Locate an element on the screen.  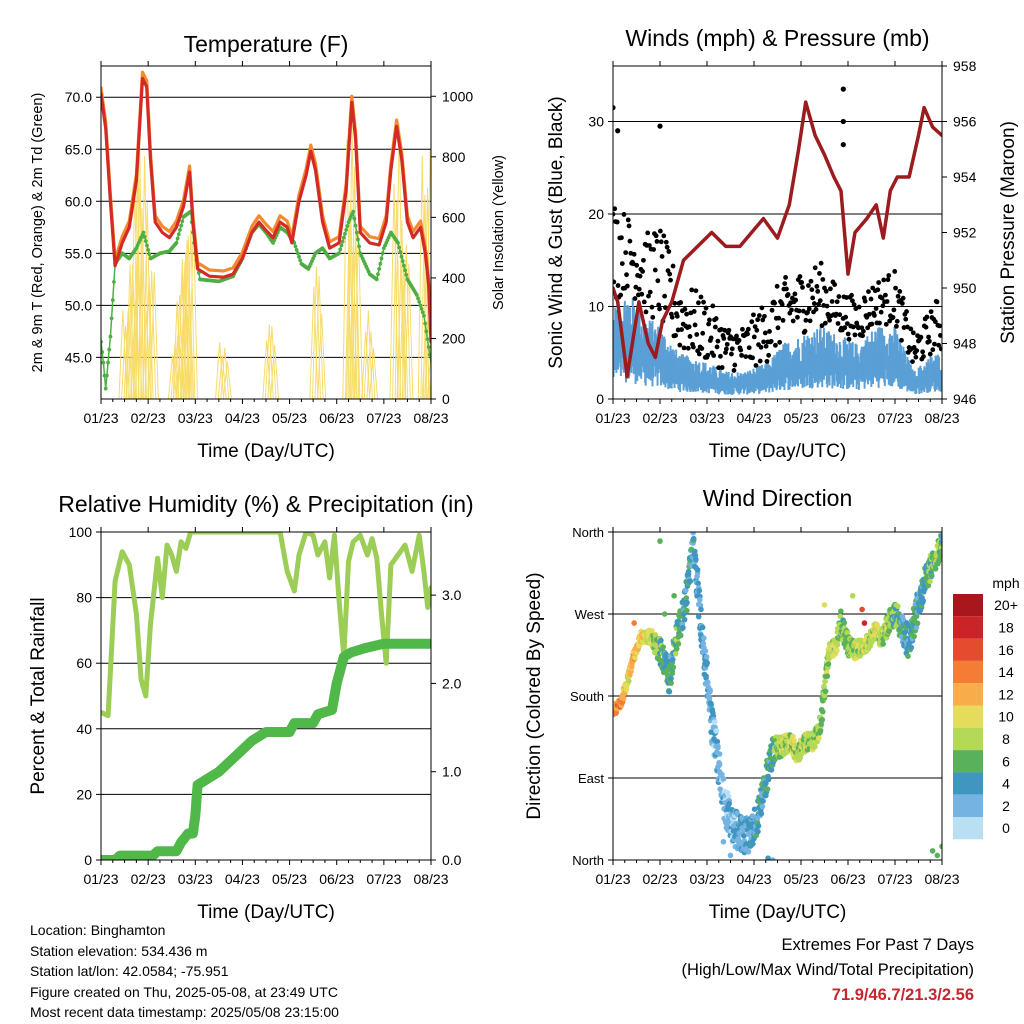
station-elevation: Station elevation: 534.436 m is located at coordinates (119, 950).